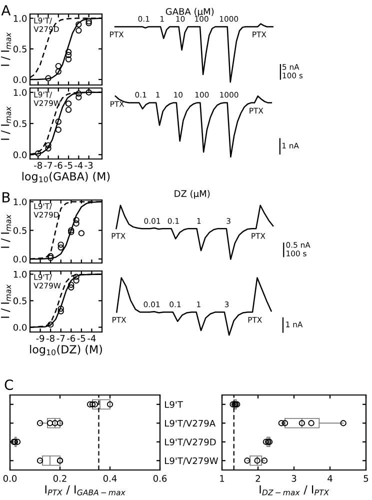  Describe the element at coordinates (59, 478) in the screenshot. I see `x-tick-label: 0.2` at that location.